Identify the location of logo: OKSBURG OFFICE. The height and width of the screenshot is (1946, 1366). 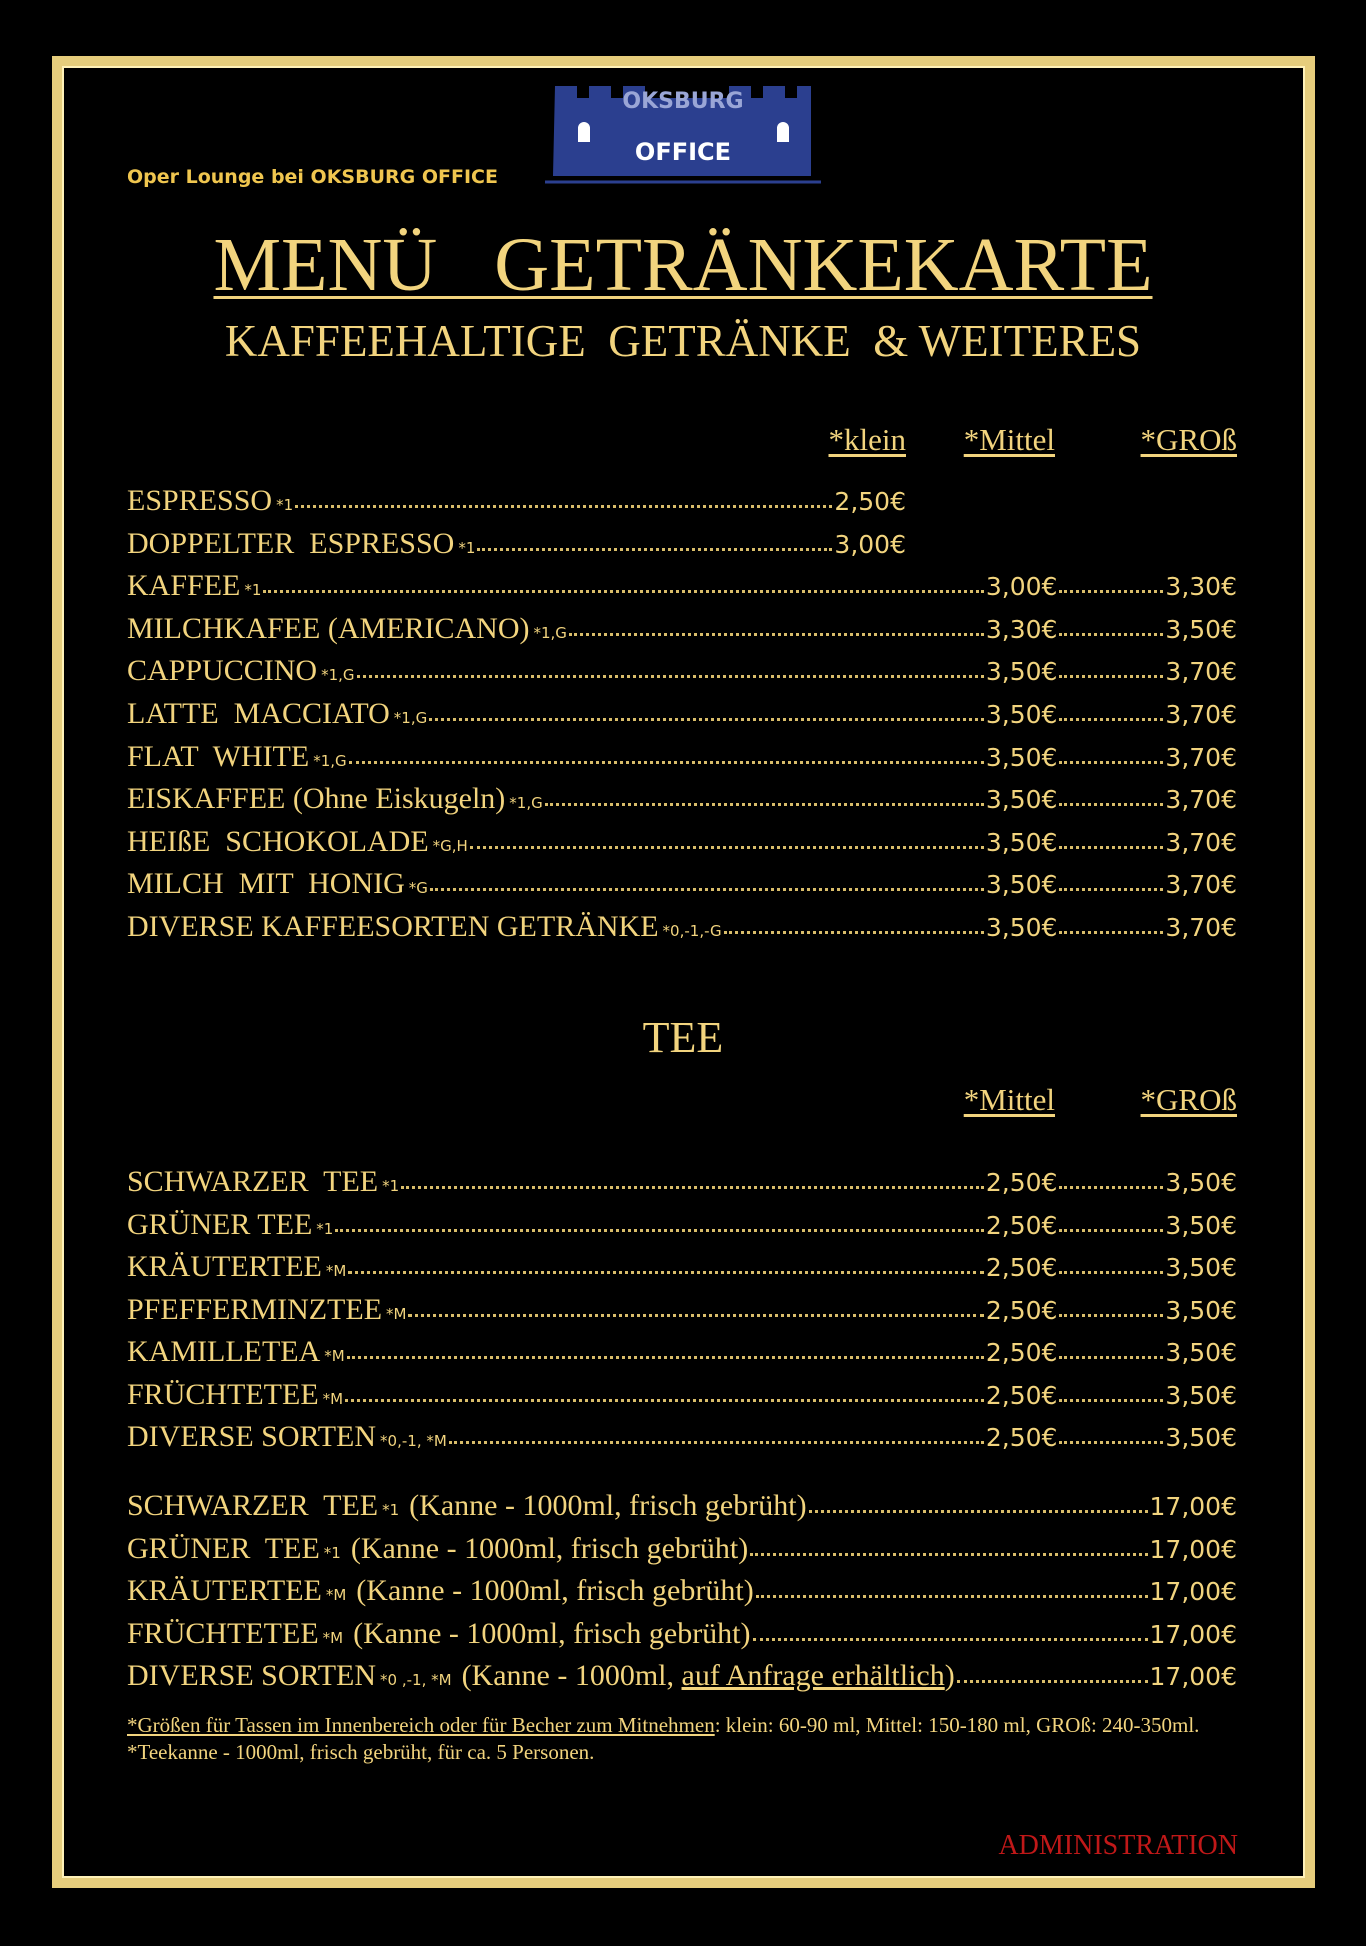
(683, 135).